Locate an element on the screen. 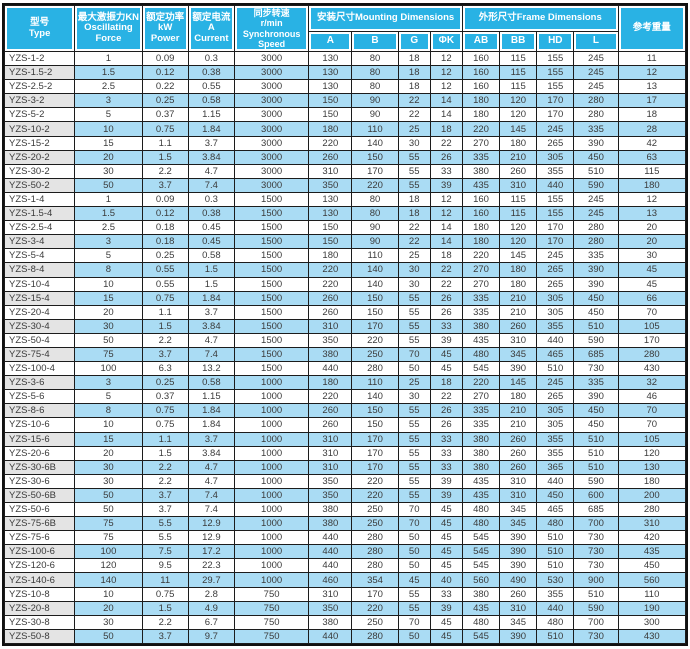 The image size is (690, 649). type-cell: YZS-100-6 is located at coordinates (39, 552).